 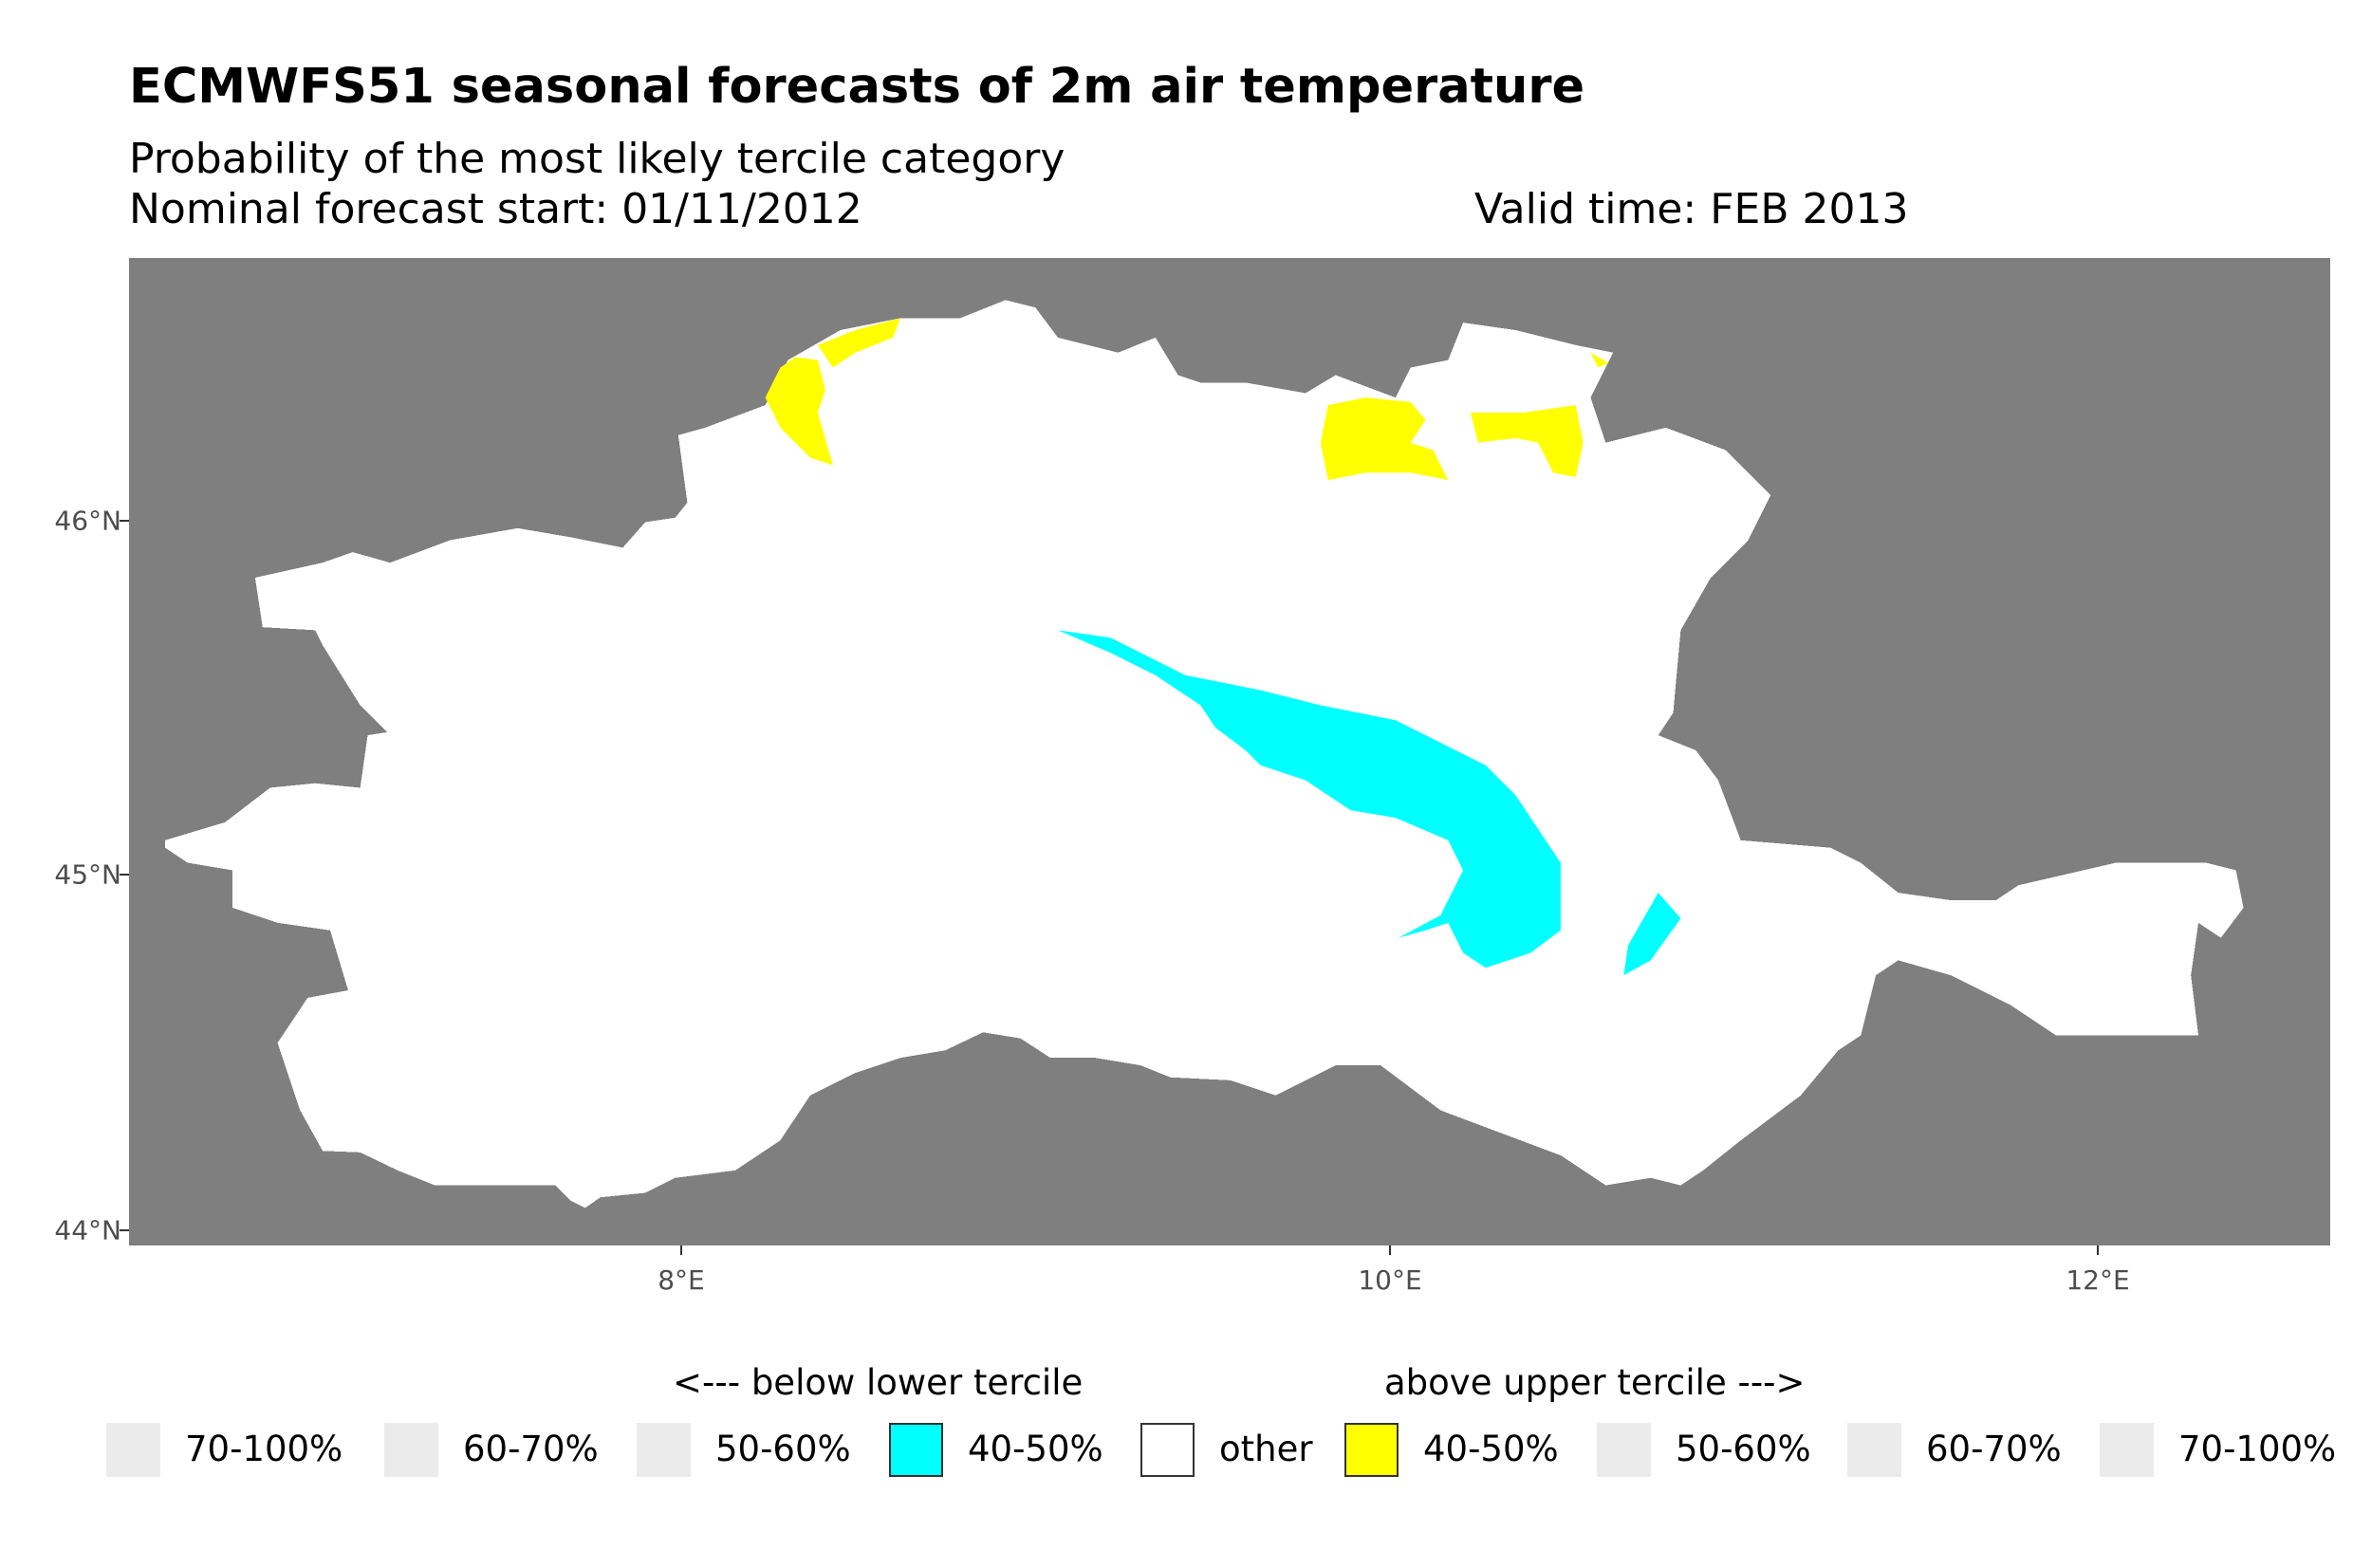 I want to click on legend-above-label: above upper tercile --->, so click(x=1595, y=1383).